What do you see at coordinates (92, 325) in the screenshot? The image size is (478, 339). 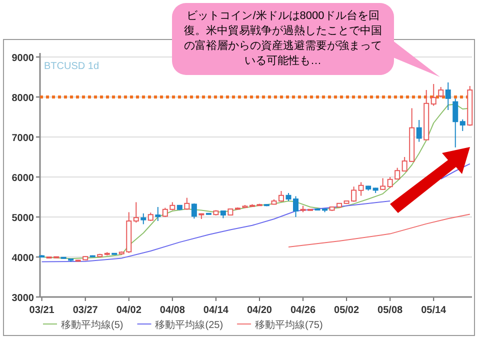 I see `legend-label: 移動平均線(5)` at bounding box center [92, 325].